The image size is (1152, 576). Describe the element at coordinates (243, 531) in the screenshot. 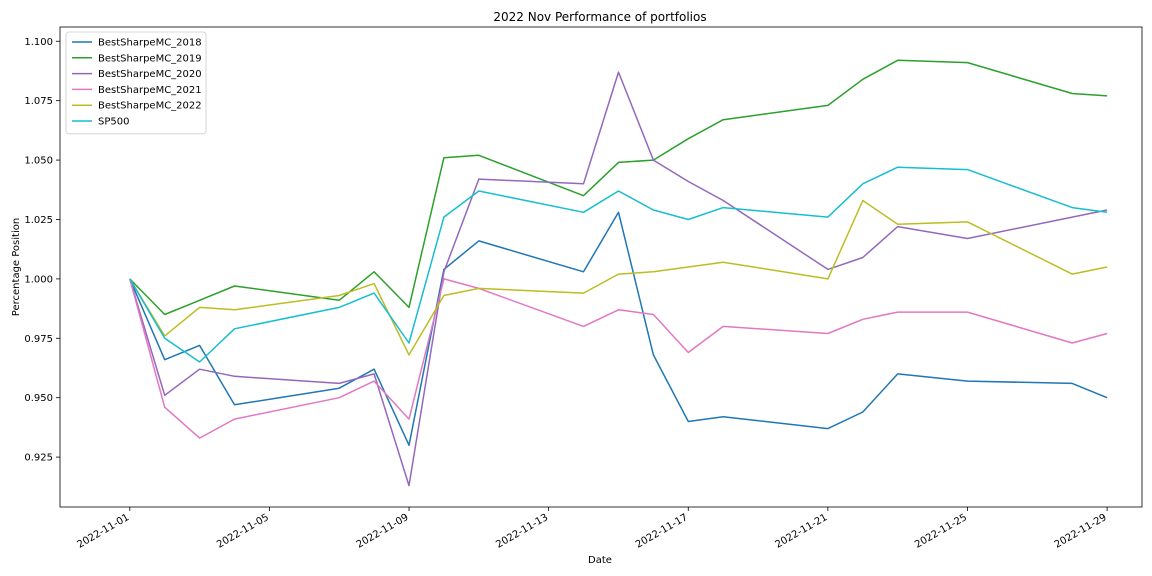

I see `x-tick-label: 2022-11-05` at that location.